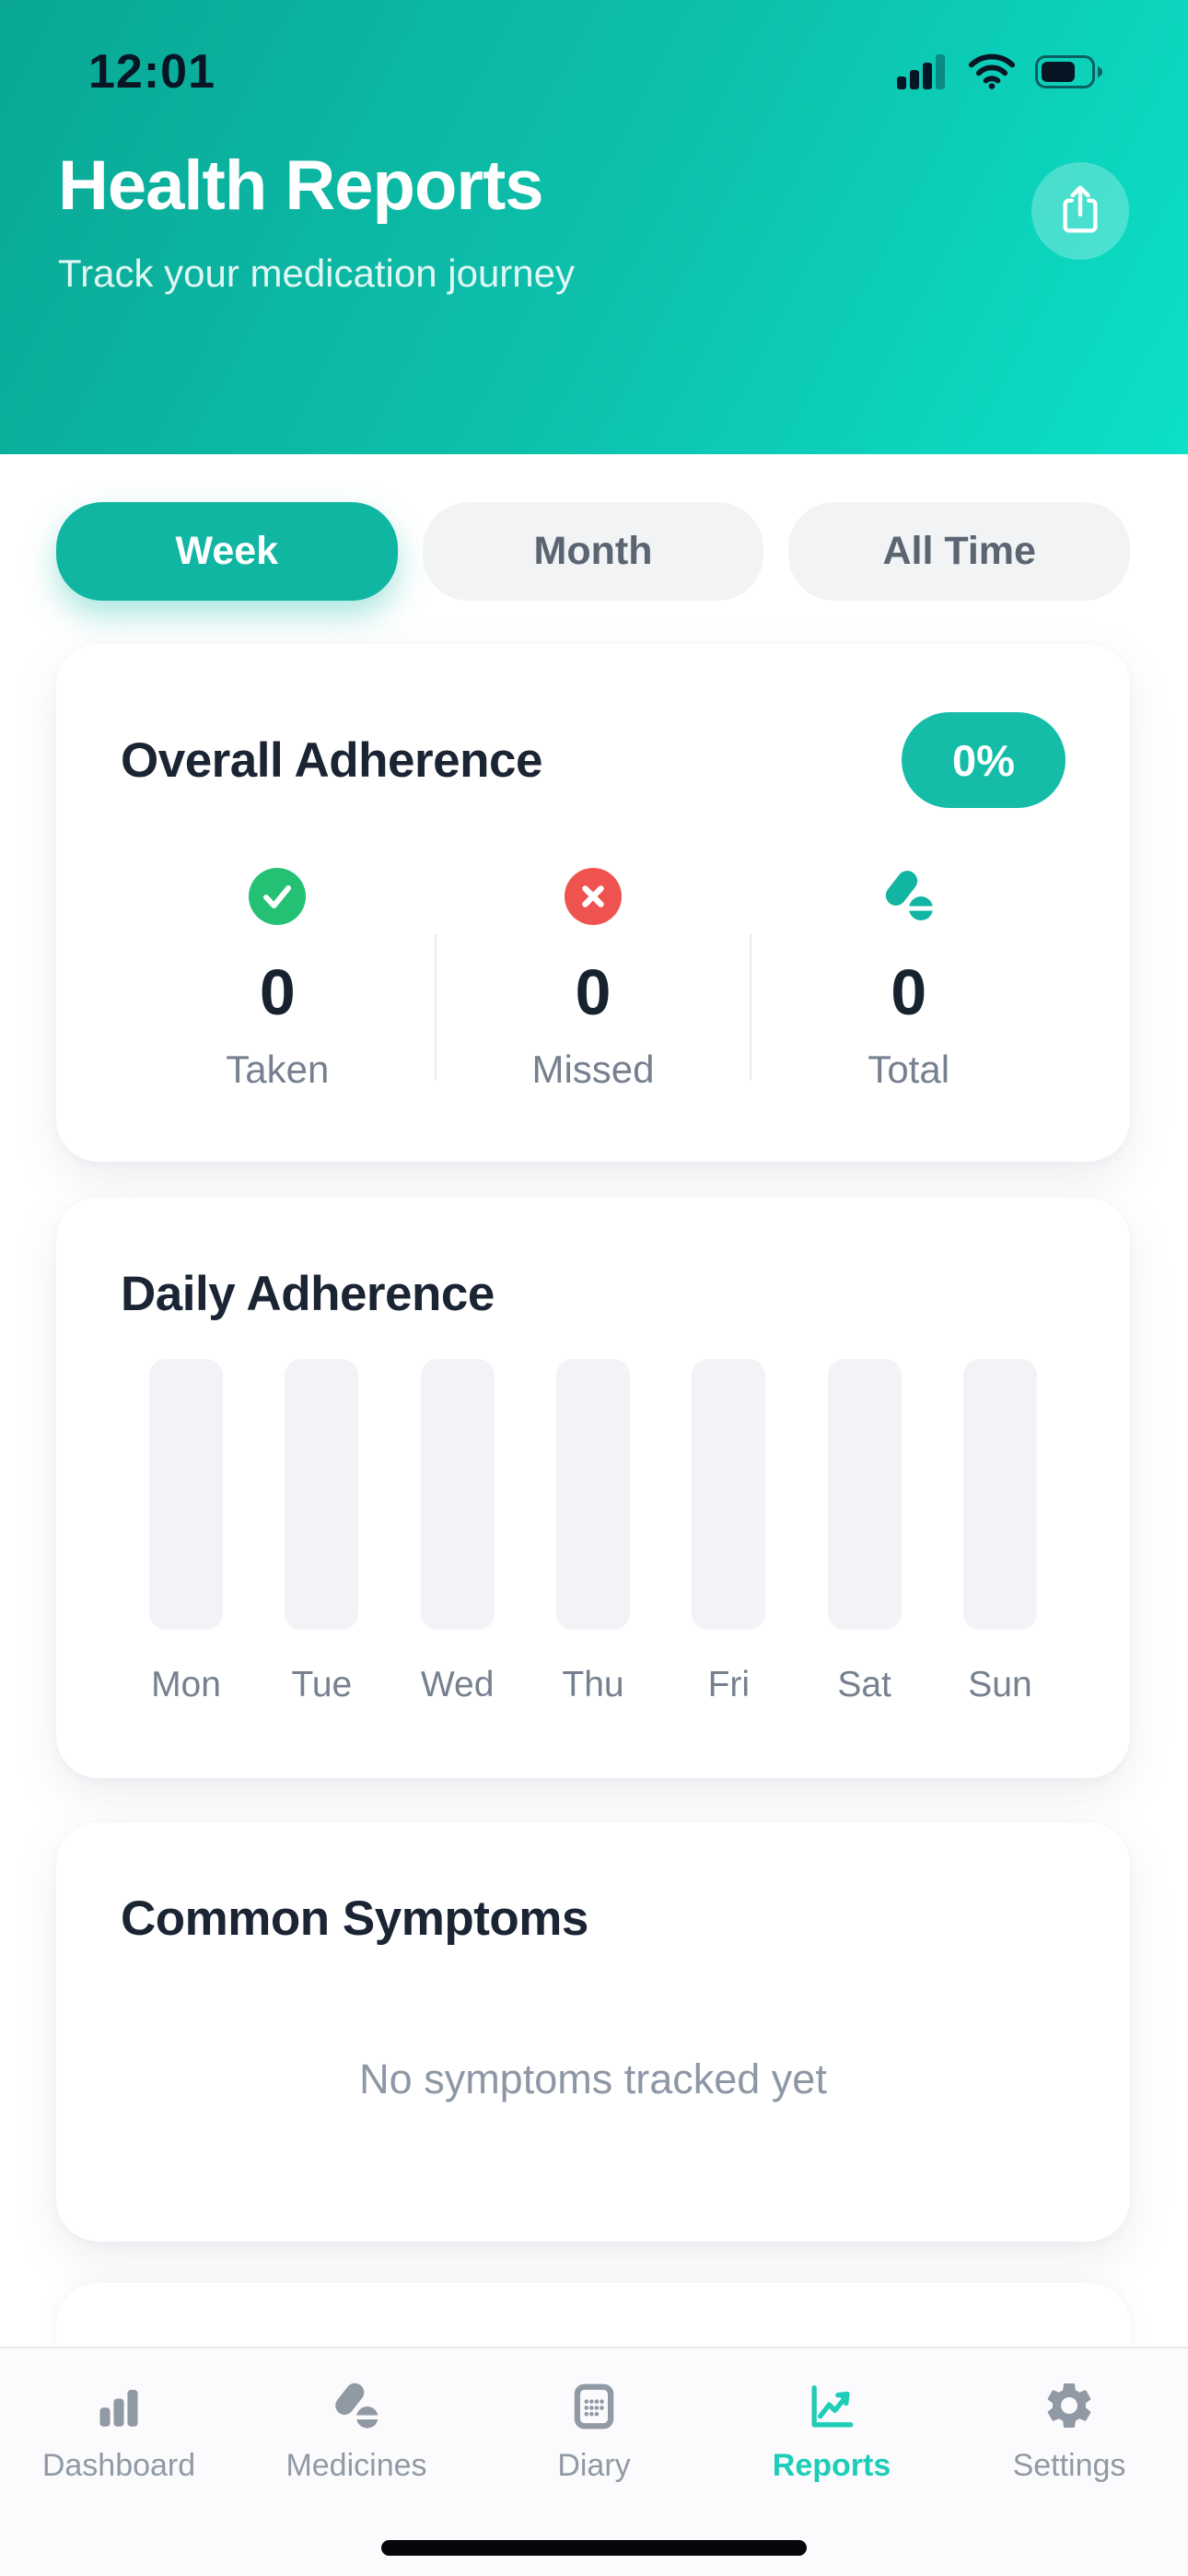  I want to click on gear-icon, so click(1069, 2404).